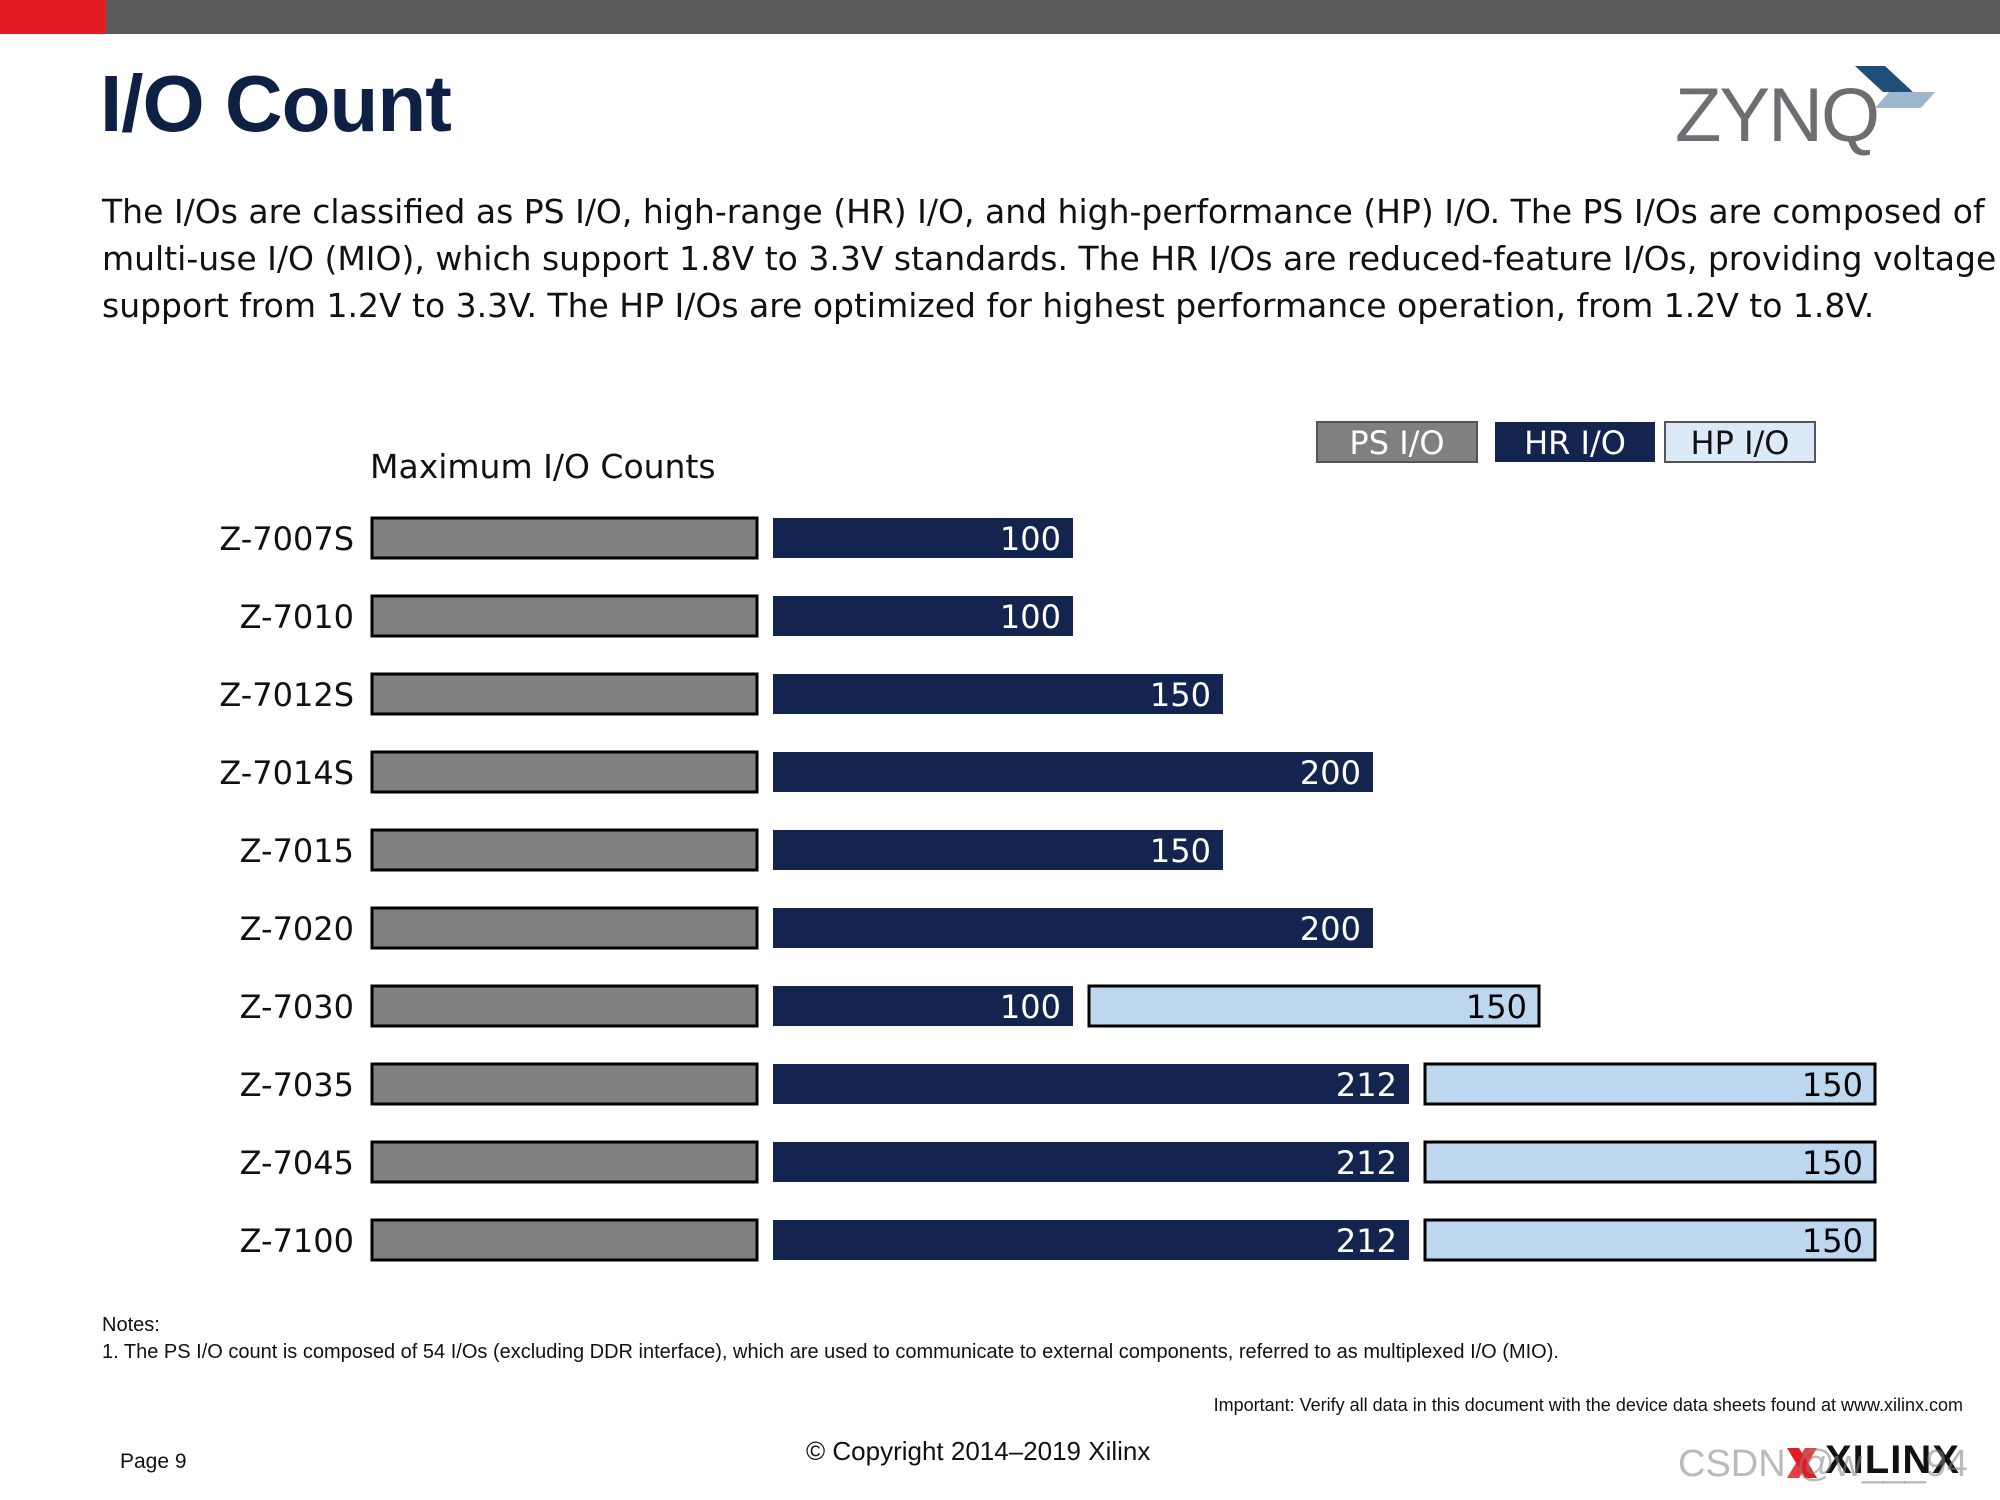  Describe the element at coordinates (297, 1085) in the screenshot. I see `category-label: Z-7035` at that location.